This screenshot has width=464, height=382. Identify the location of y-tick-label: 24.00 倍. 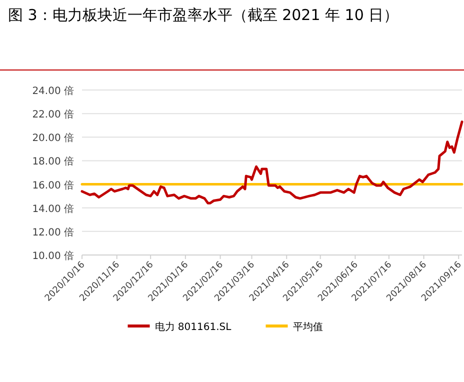
(53, 91).